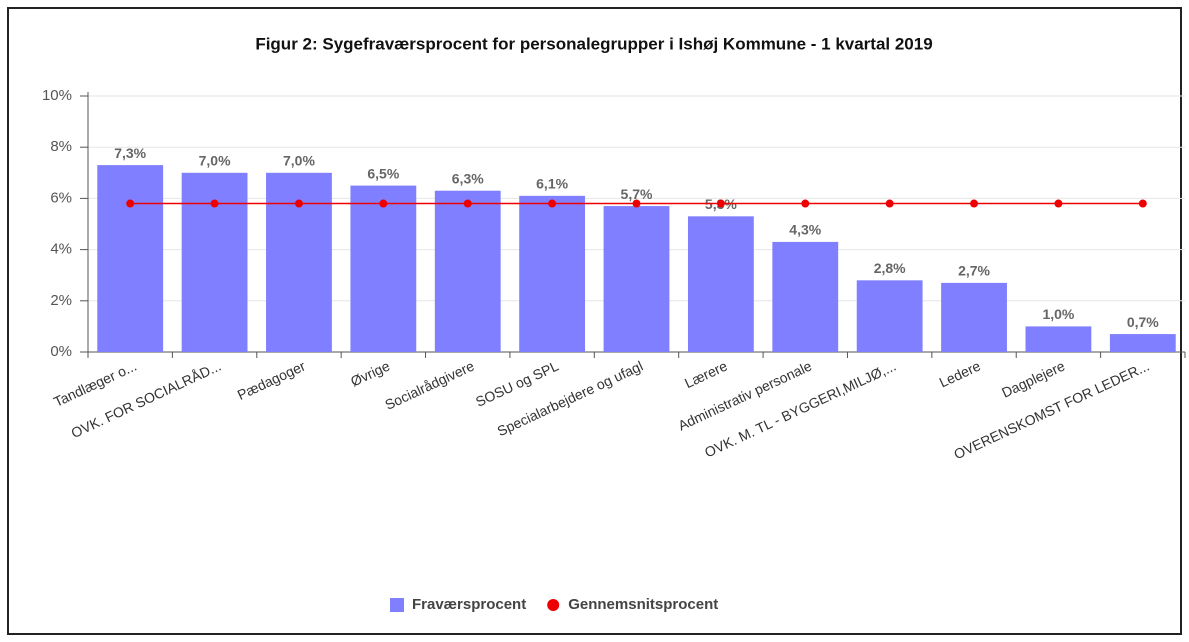  I want to click on value-label: 7,3%, so click(130, 153).